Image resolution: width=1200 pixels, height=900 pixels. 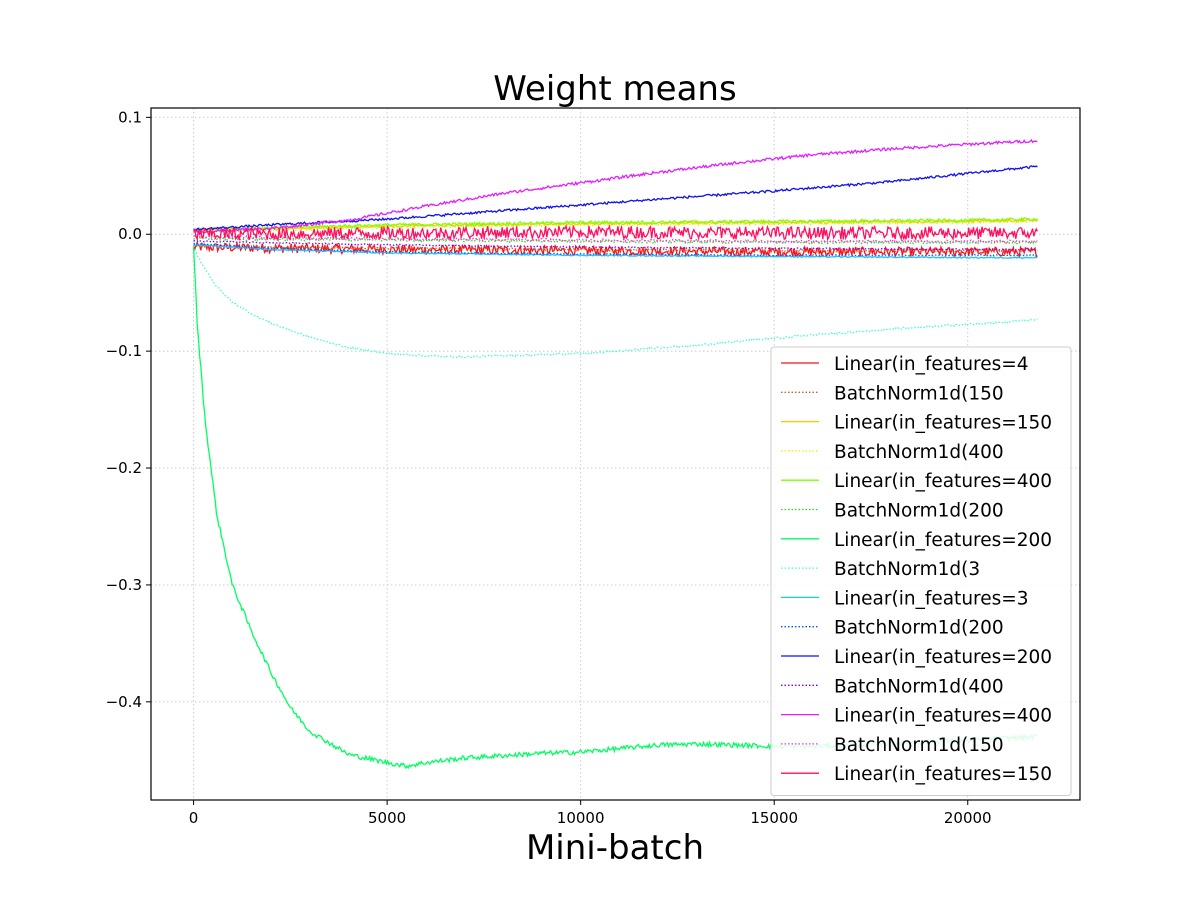 What do you see at coordinates (194, 818) in the screenshot?
I see `x-tick-label: 0` at bounding box center [194, 818].